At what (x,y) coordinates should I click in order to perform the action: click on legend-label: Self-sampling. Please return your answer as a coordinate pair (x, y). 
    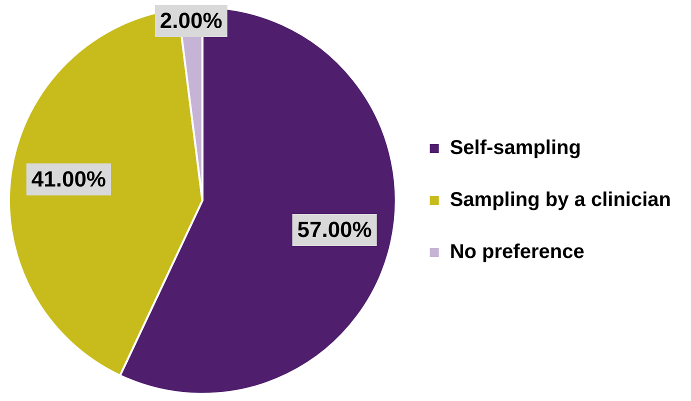
    Looking at the image, I should click on (515, 148).